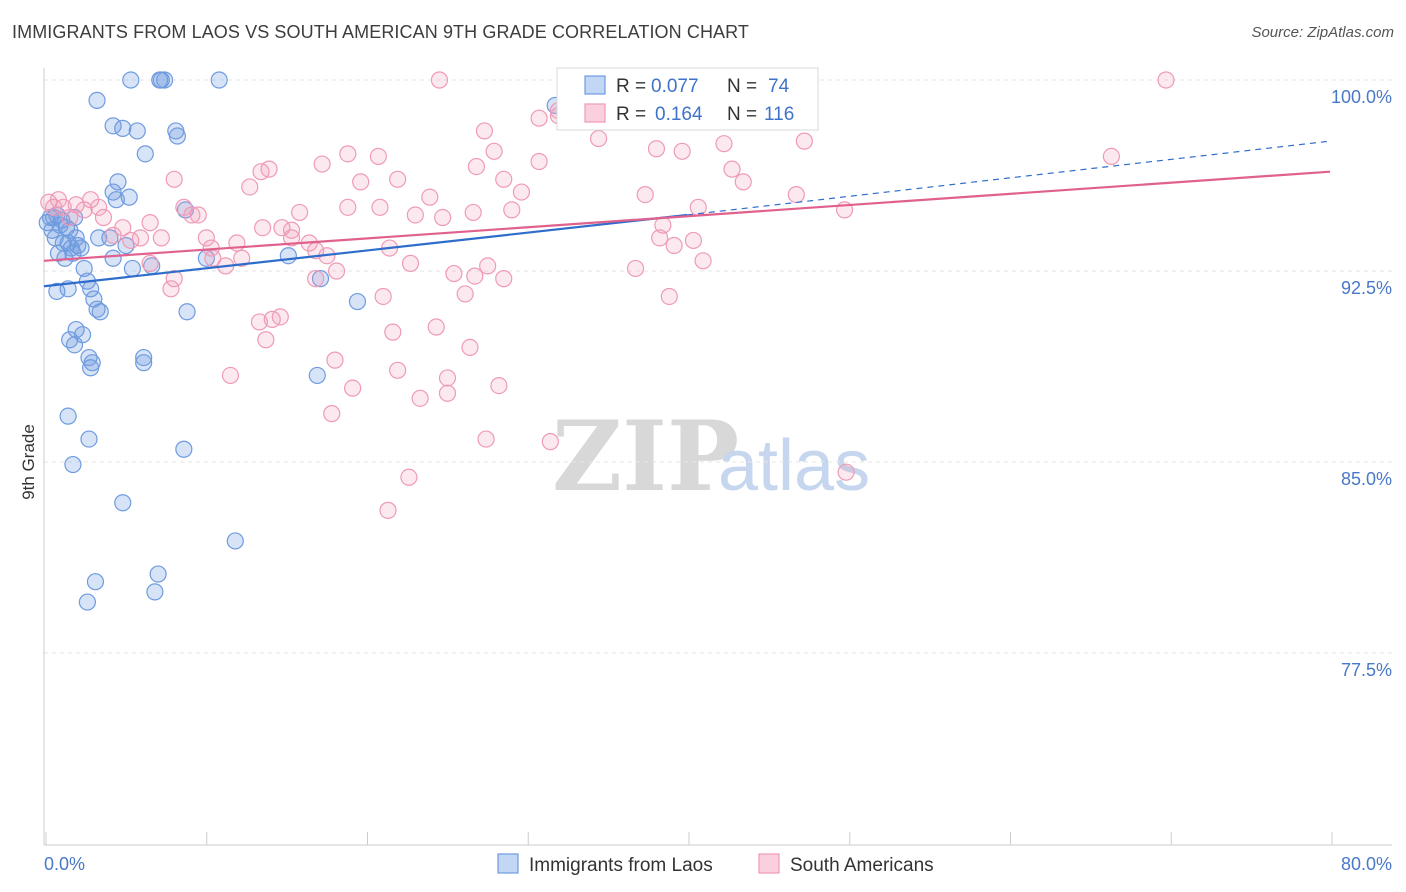 The height and width of the screenshot is (892, 1406). I want to click on legend-r-label-1: R =, so click(631, 86).